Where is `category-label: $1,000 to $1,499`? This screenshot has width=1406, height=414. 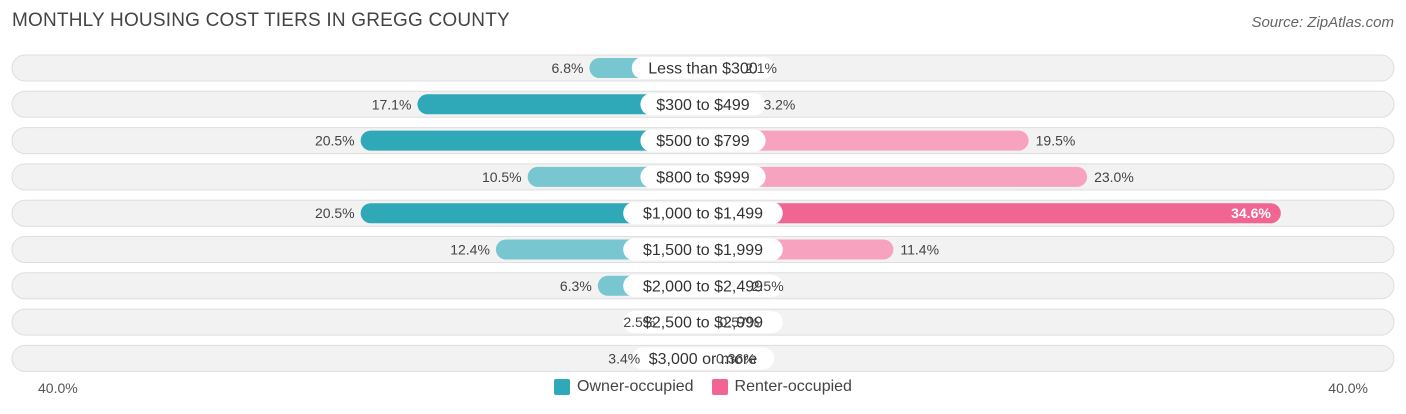
category-label: $1,000 to $1,499 is located at coordinates (703, 214).